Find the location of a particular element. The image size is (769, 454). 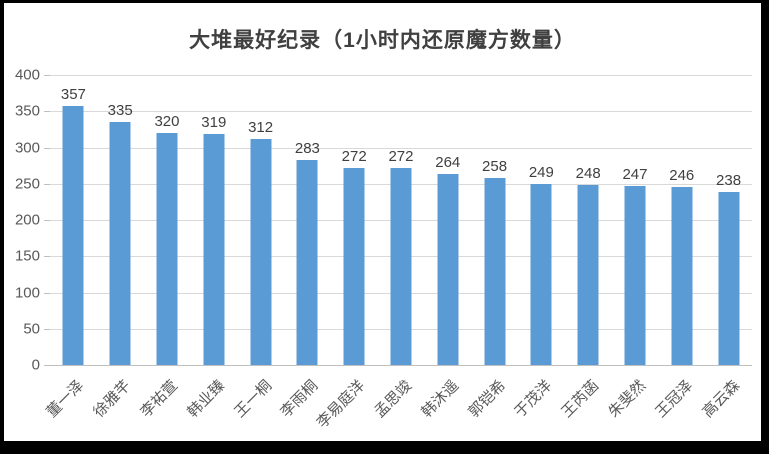

bar-slot: 357 is located at coordinates (73, 220).